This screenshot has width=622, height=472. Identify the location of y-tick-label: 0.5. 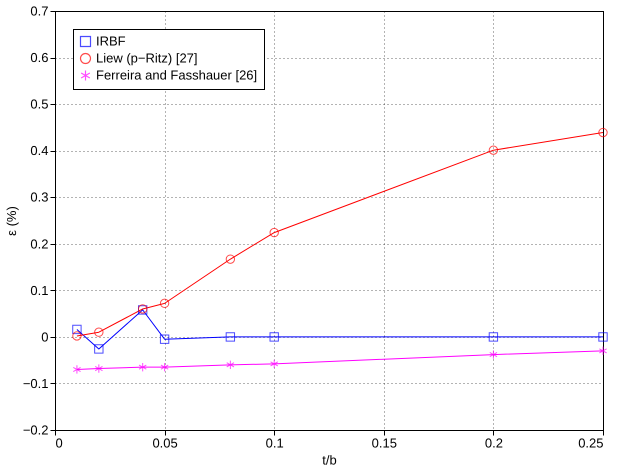
(39, 104).